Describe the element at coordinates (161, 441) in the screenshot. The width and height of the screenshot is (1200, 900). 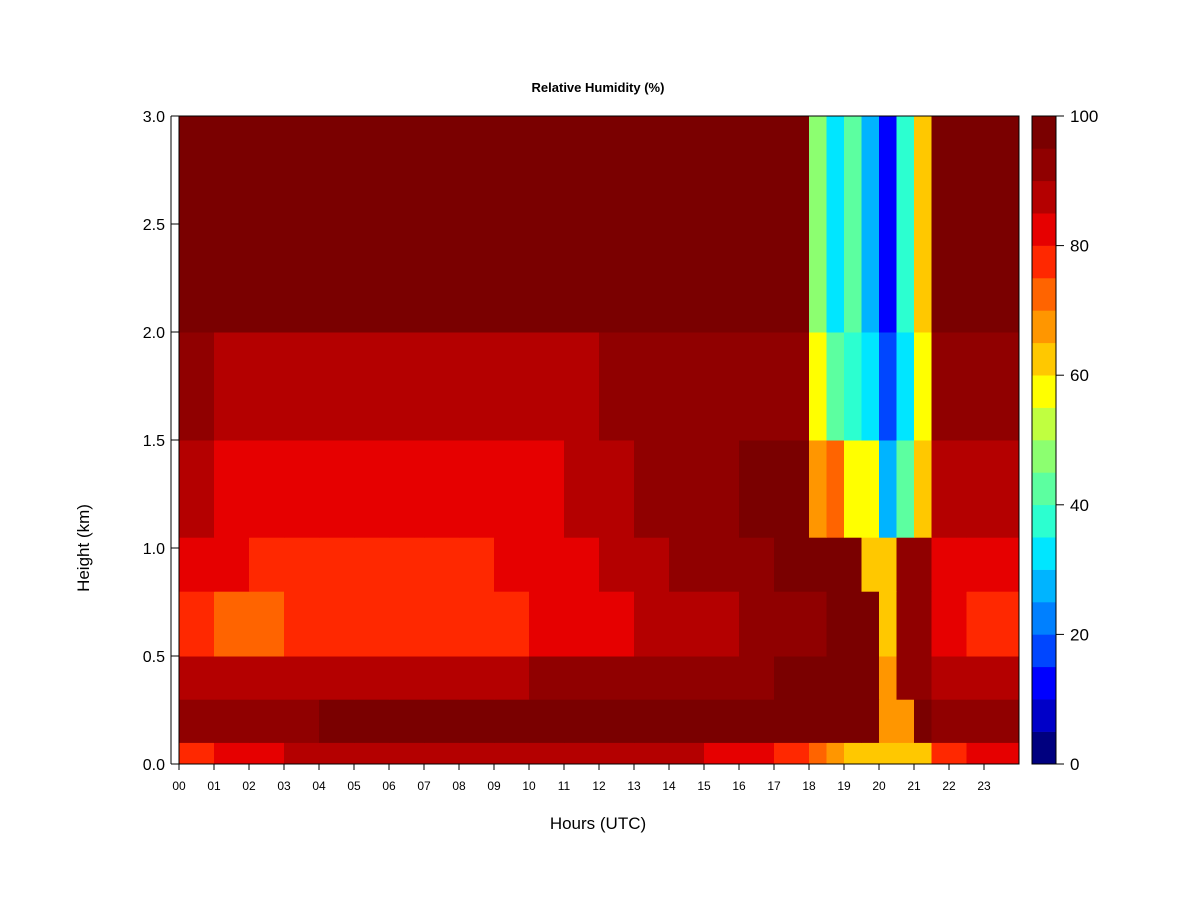
I see `y-axis: 0.0 0.5 1.0 1.5 2.0 2.5 3.0` at that location.